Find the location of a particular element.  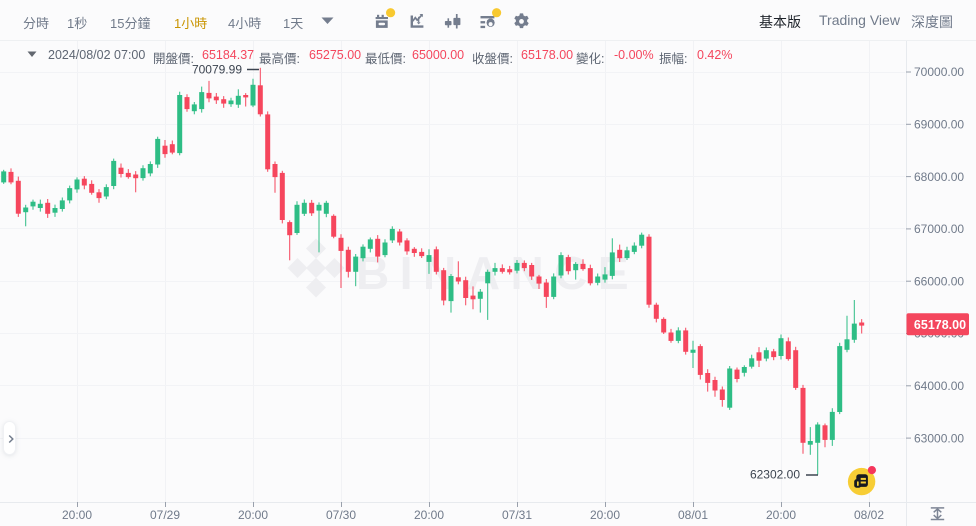

svg-text: 07/29 is located at coordinates (165, 515).